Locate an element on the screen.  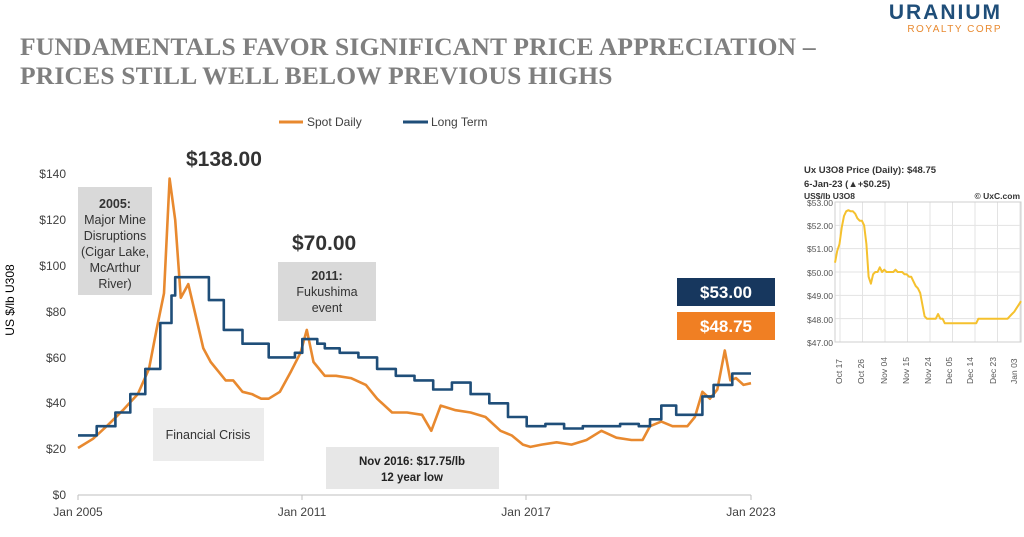
badge-text: $53.00 is located at coordinates (726, 292).